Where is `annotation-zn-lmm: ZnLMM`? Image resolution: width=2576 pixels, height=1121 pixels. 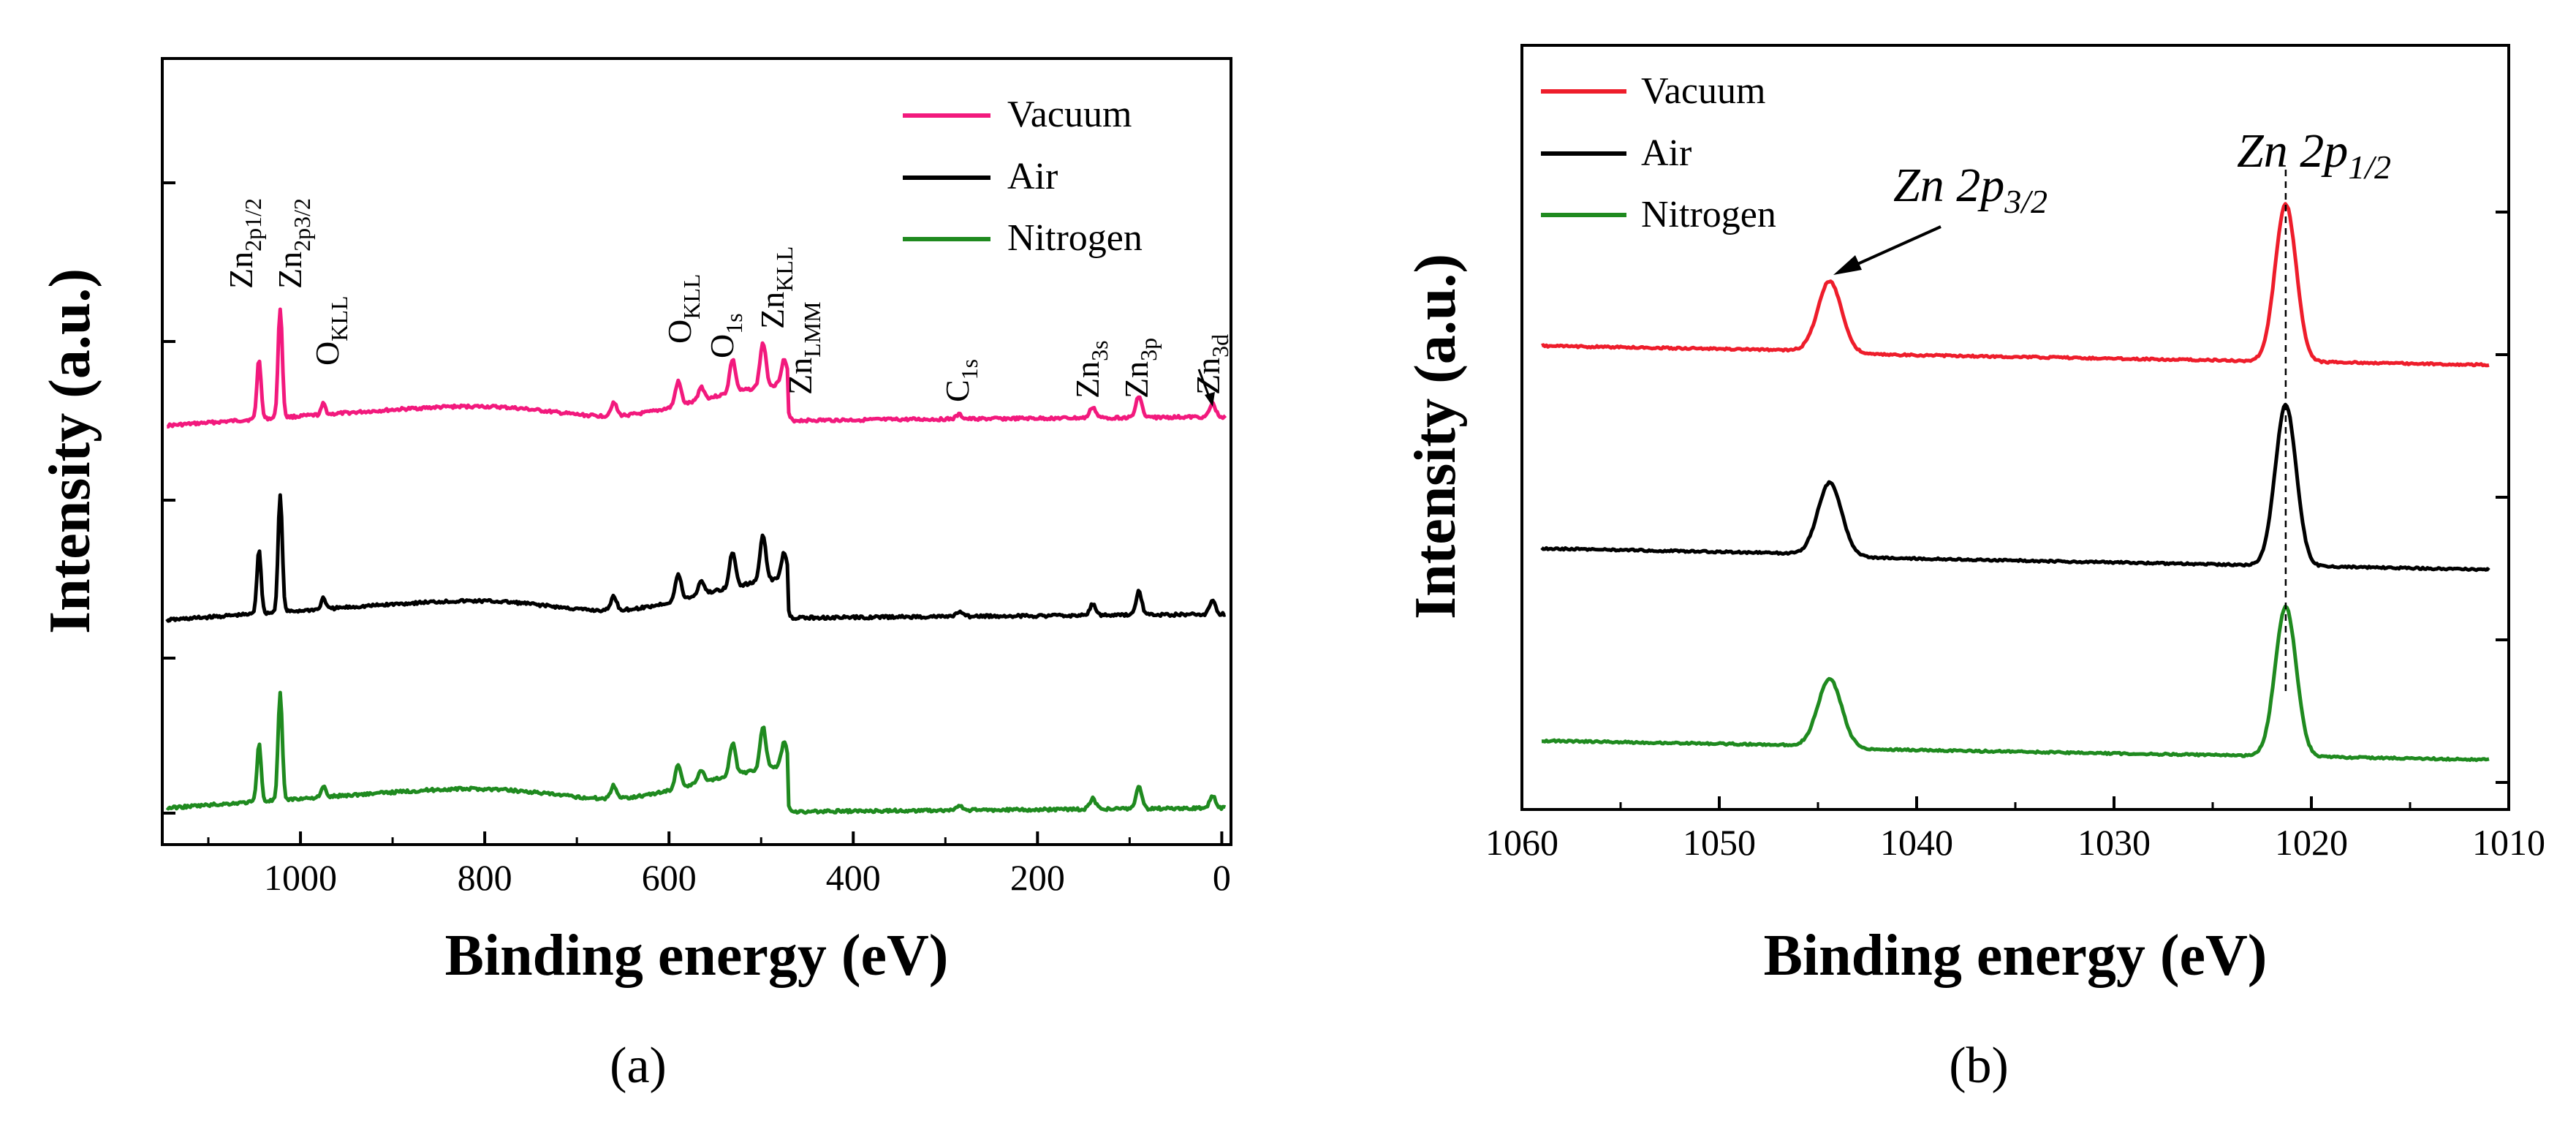 annotation-zn-lmm: ZnLMM is located at coordinates (803, 348).